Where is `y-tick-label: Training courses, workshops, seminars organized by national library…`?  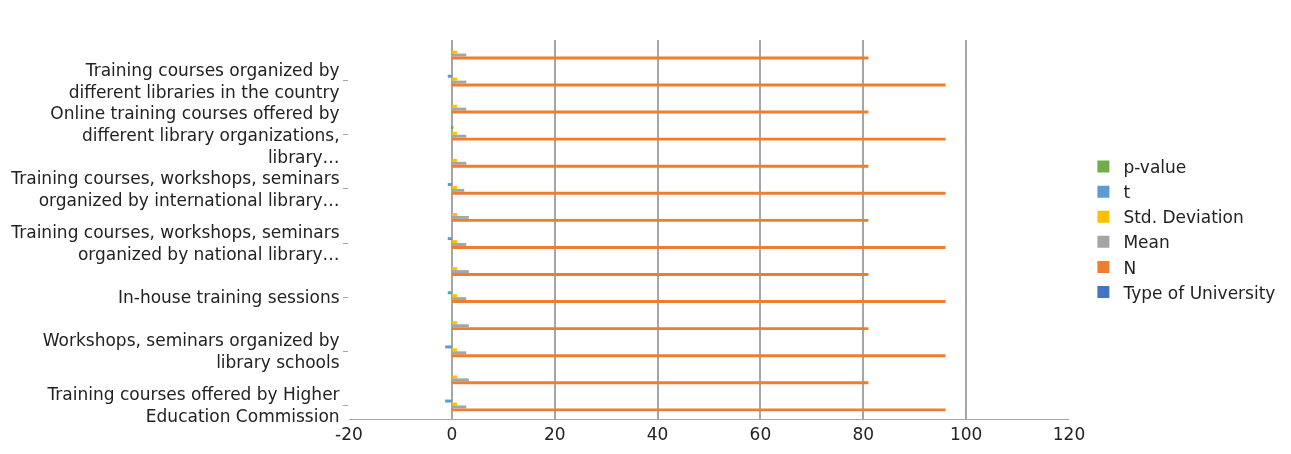
y-tick-label: Training courses, workshops, seminars organized by national library… is located at coordinates (175, 243).